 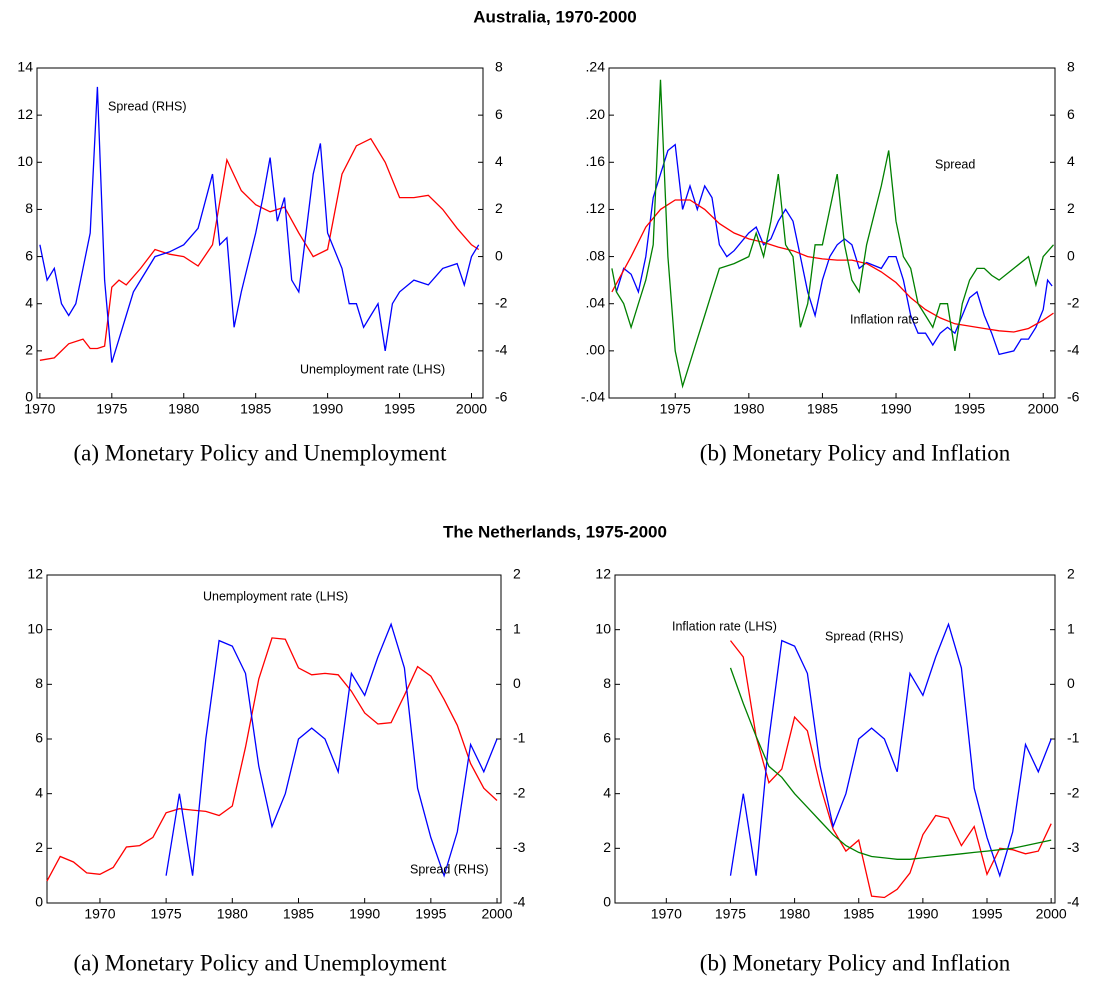 I want to click on y-tick-label: .24, so click(x=596, y=67).